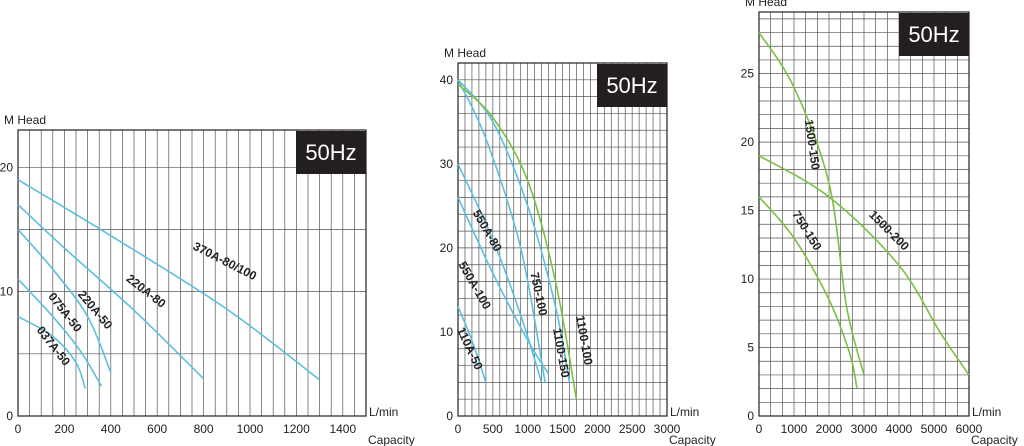  Describe the element at coordinates (969, 429) in the screenshot. I see `x-tick-label: 6000` at that location.